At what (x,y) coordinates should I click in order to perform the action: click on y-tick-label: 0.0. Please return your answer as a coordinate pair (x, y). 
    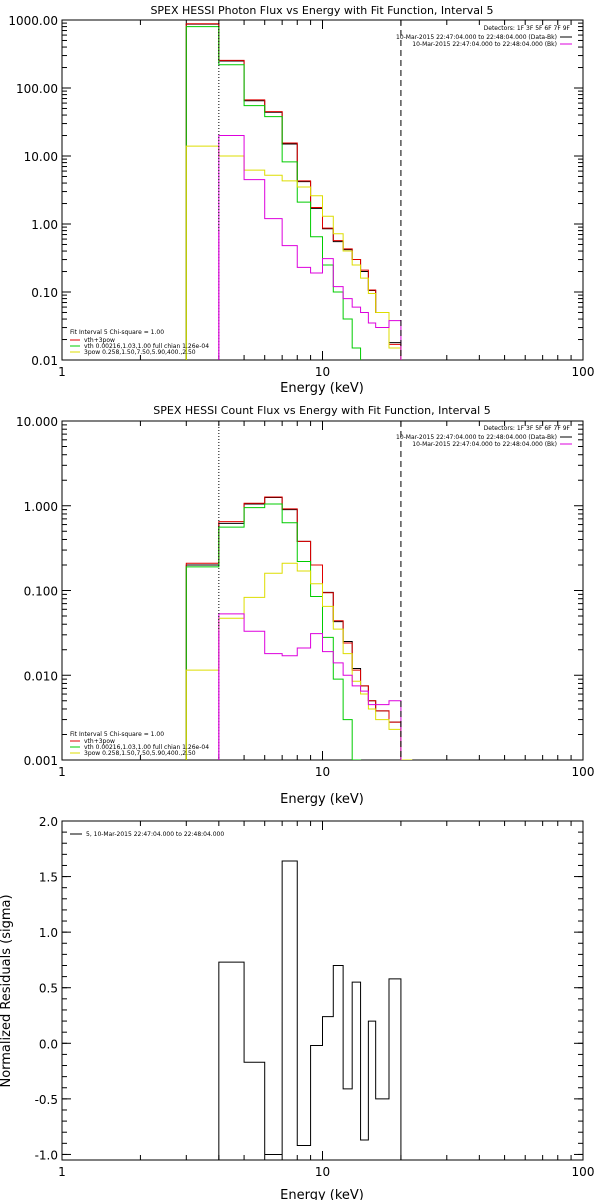
    Looking at the image, I should click on (48, 1044).